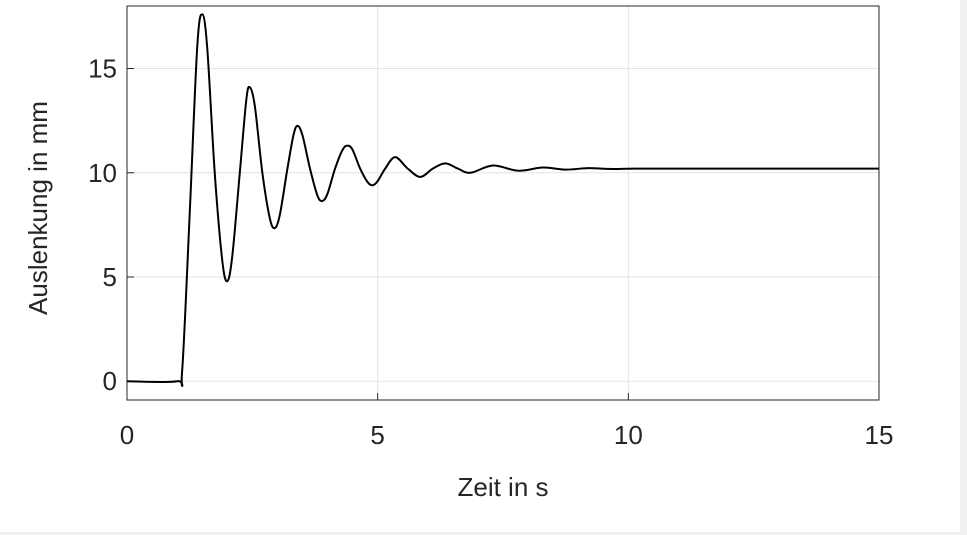  Describe the element at coordinates (377, 435) in the screenshot. I see `x-tick-label: 5` at that location.